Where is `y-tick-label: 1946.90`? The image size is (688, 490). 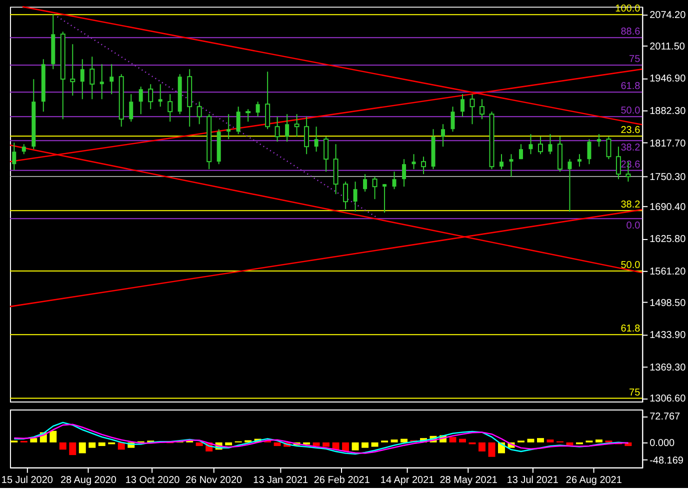 y-tick-label: 1946.90 is located at coordinates (668, 79).